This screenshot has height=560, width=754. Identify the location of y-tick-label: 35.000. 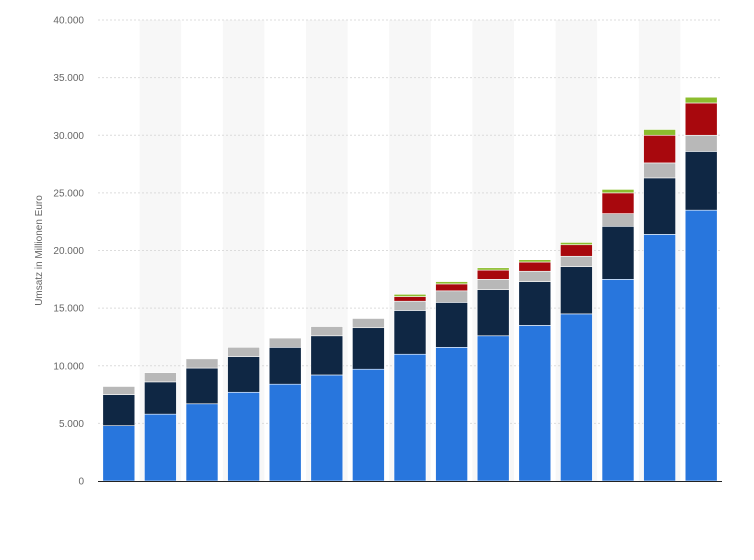
(68, 78).